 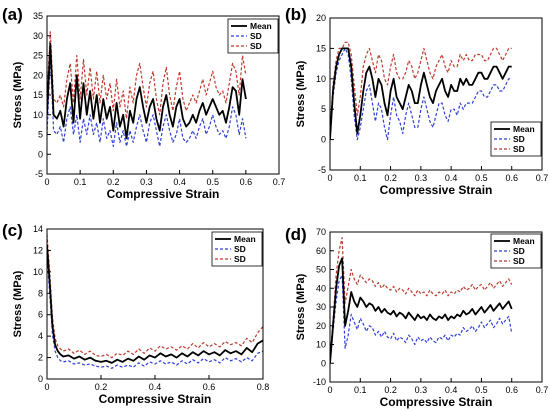 What do you see at coordinates (40, 315) in the screenshot?
I see `y-tick-label: 6` at bounding box center [40, 315].